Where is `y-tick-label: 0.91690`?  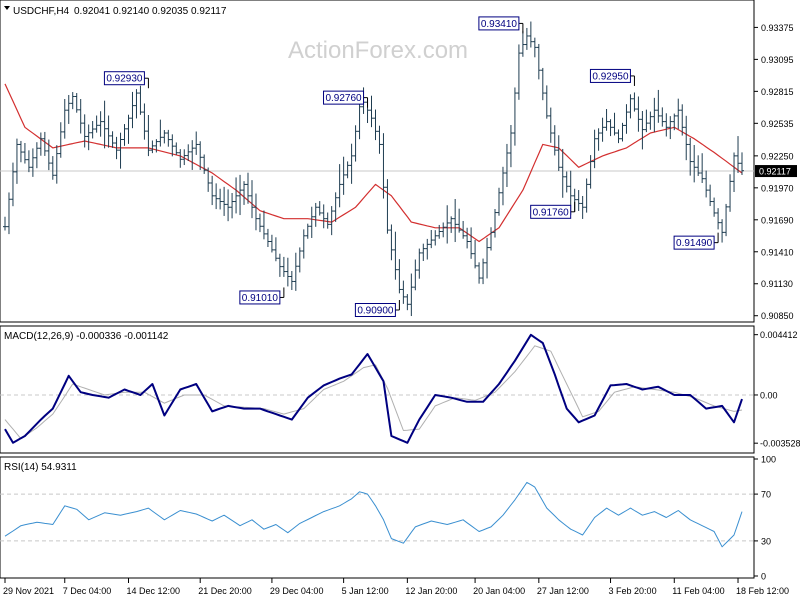 y-tick-label: 0.91690 is located at coordinates (777, 220).